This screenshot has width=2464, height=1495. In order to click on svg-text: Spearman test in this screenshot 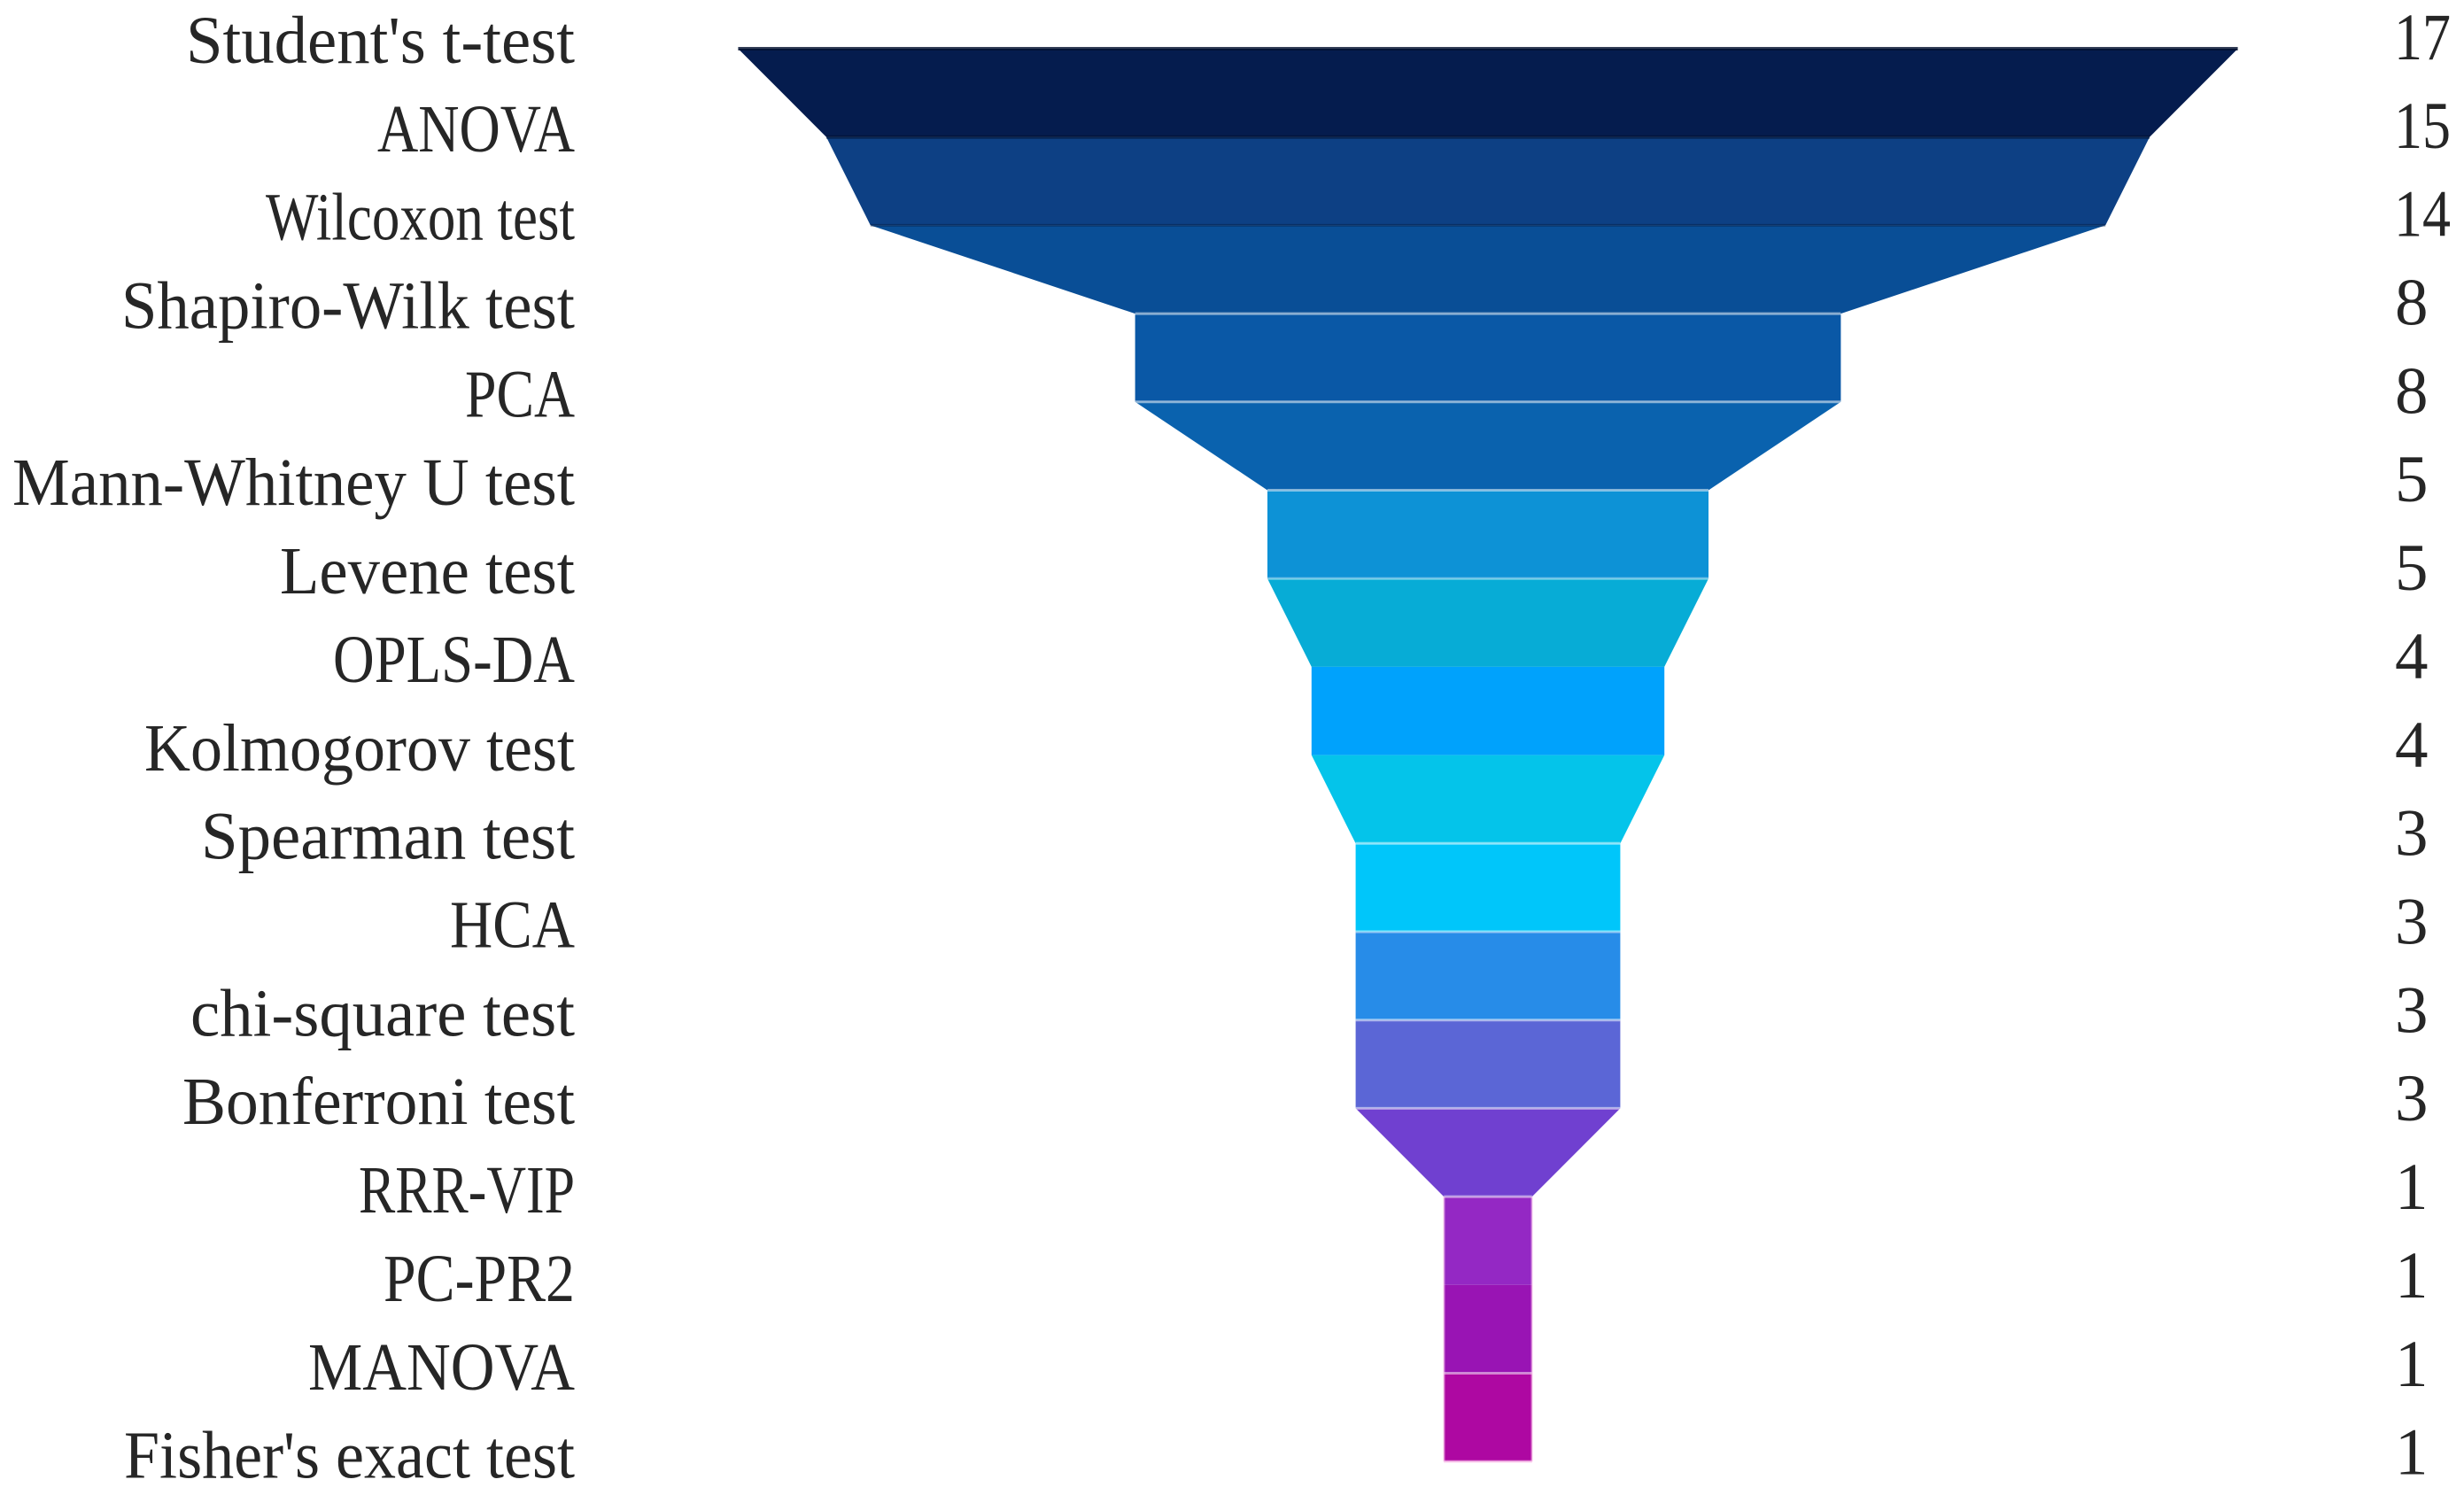, I will do `click(388, 837)`.